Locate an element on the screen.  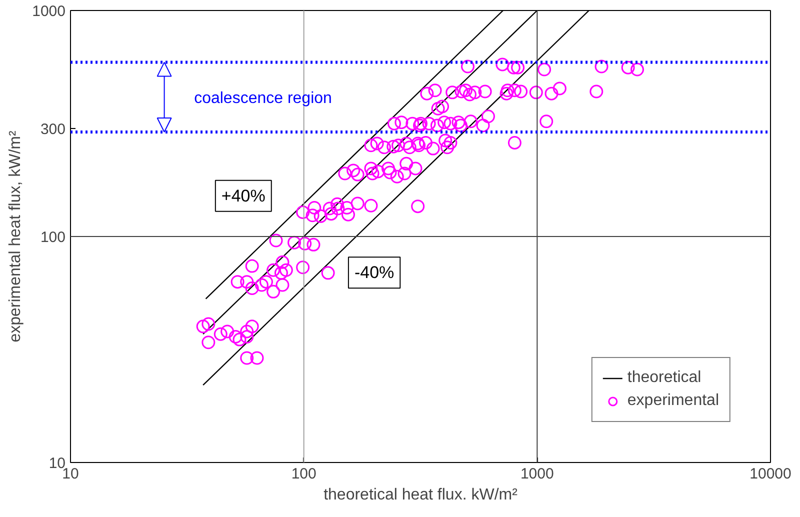
annotation: -40% is located at coordinates (374, 272).